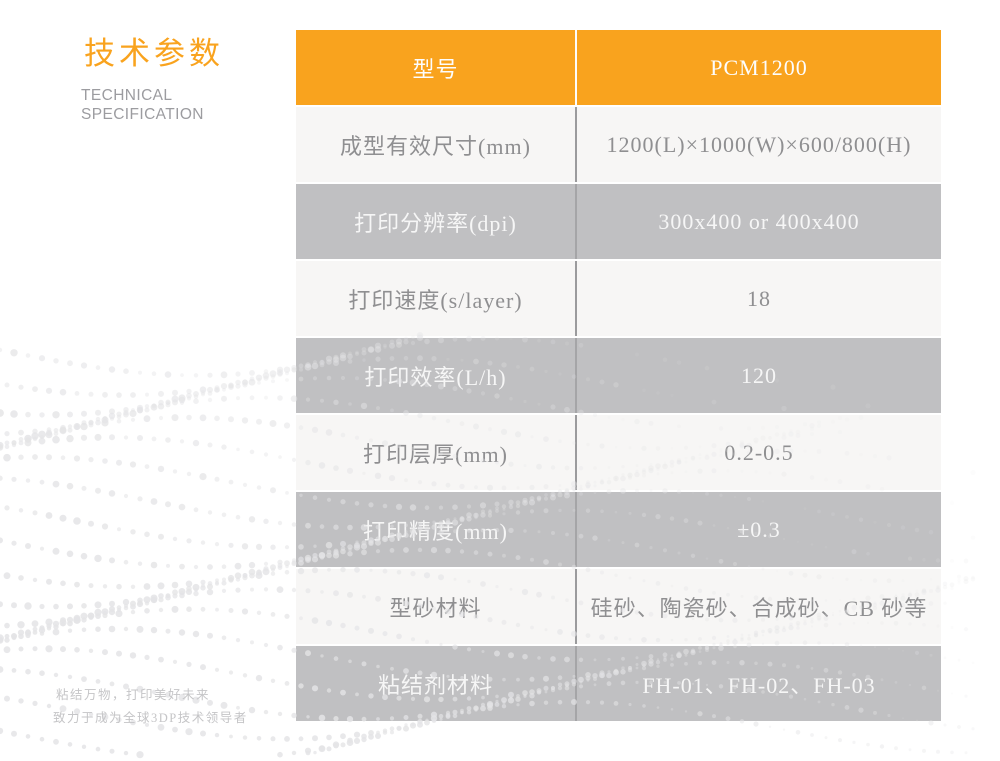 Image resolution: width=1000 pixels, height=761 pixels. Describe the element at coordinates (618, 298) in the screenshot. I see `table-row: 打印速度(s/layer) 18` at that location.